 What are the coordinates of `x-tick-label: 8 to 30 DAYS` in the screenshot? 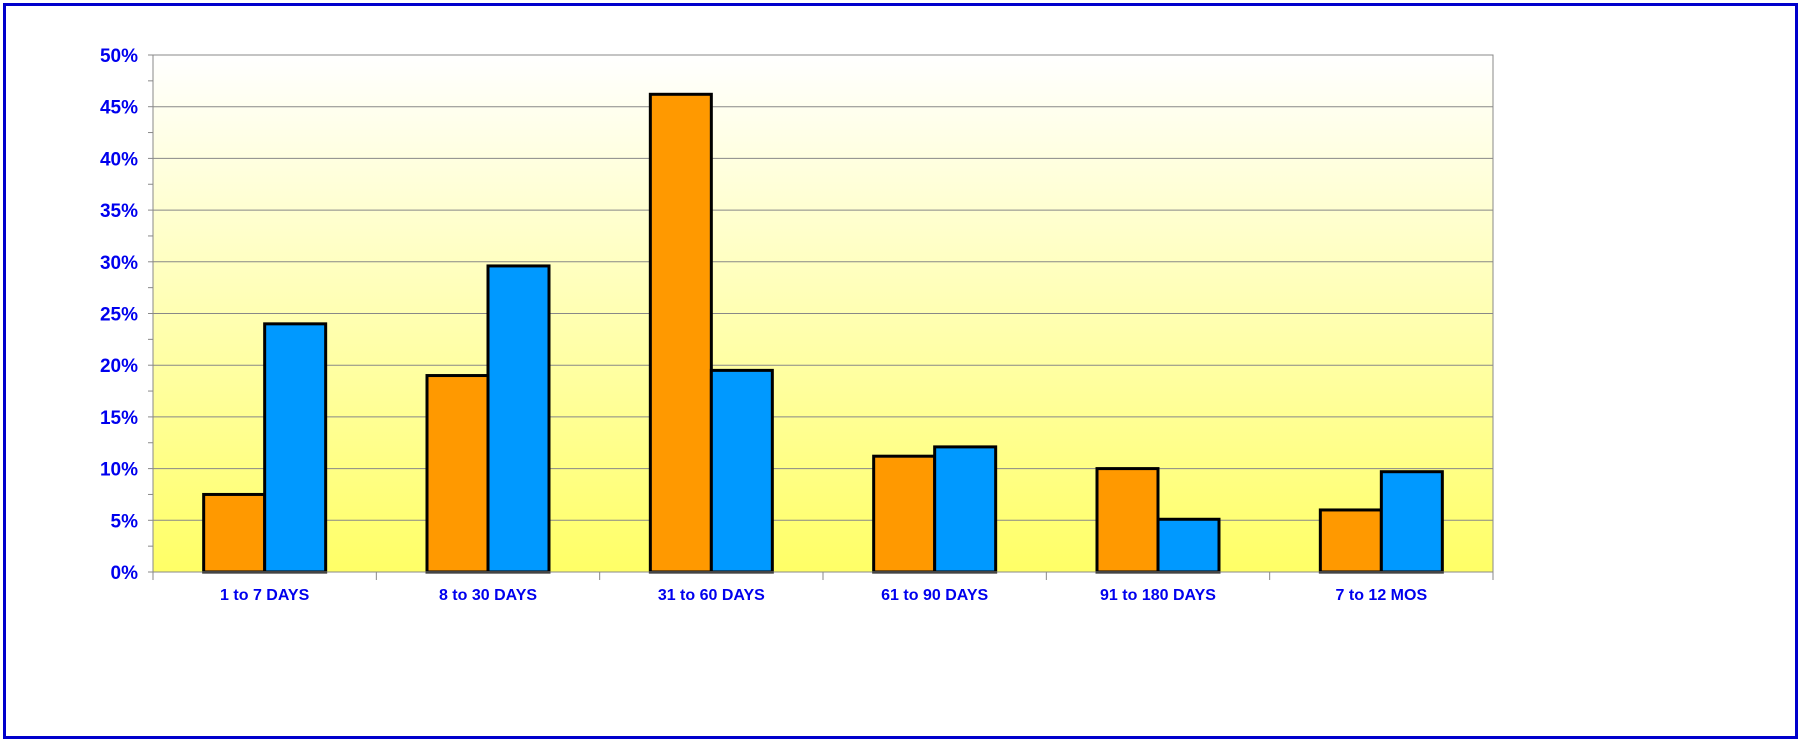 It's located at (488, 595).